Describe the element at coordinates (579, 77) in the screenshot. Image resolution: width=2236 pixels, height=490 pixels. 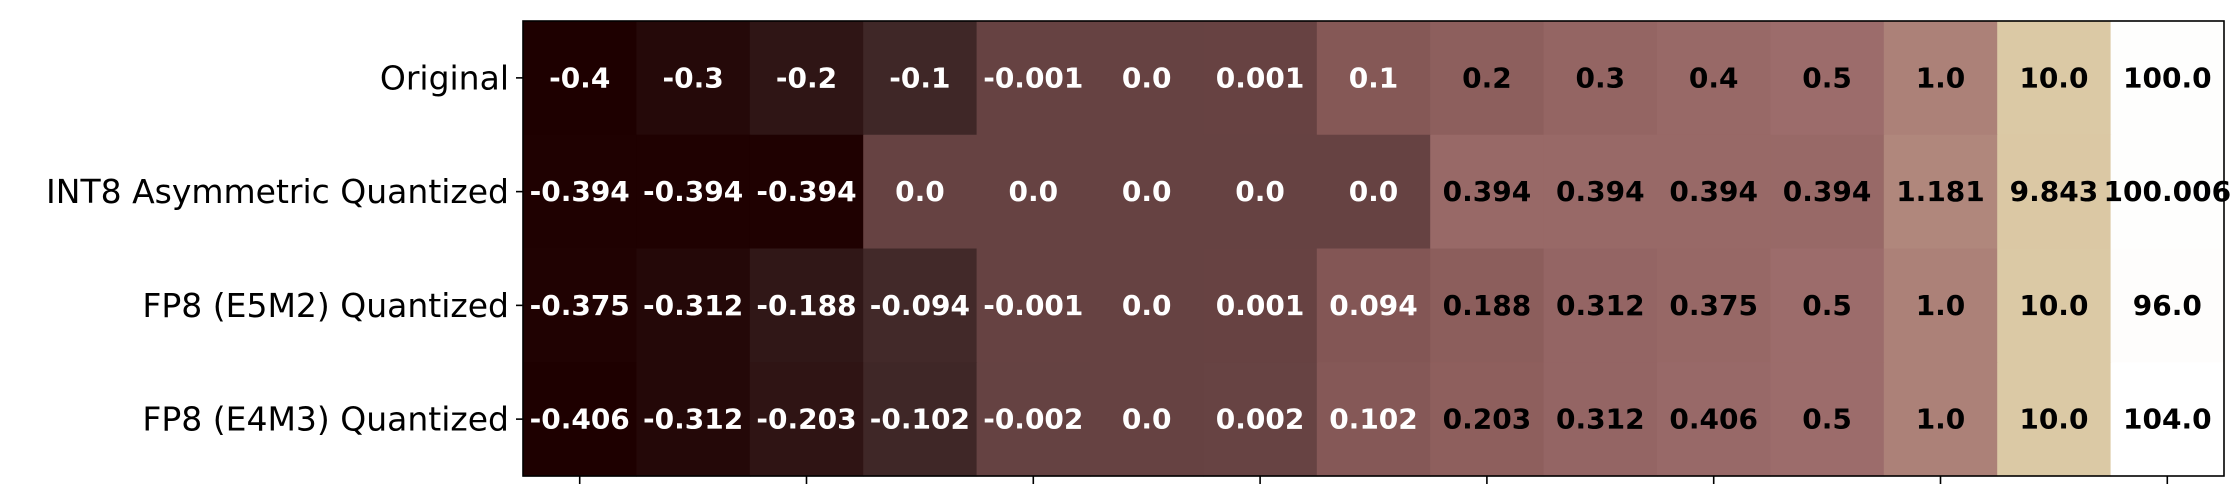
I see `cell-value-label: -0.4` at that location.